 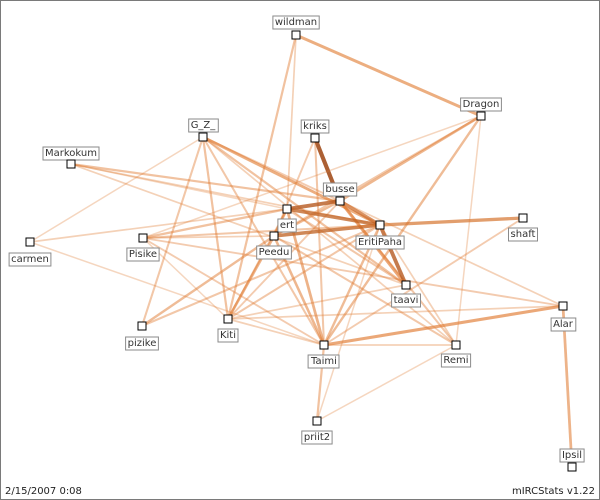 What do you see at coordinates (43, 491) in the screenshot?
I see `footer-date: 2/15/2007 0:08` at bounding box center [43, 491].